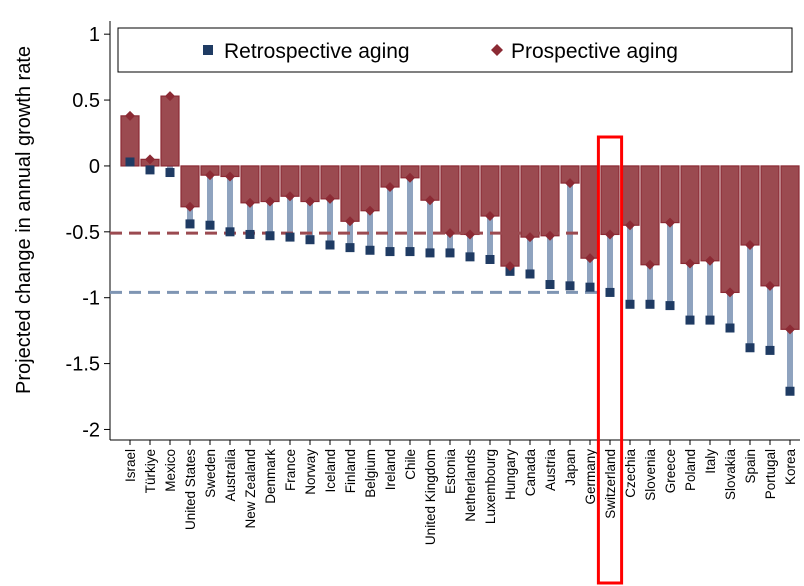 The image size is (804, 586). Describe the element at coordinates (770, 474) in the screenshot. I see `x-tick-label: Portugal` at that location.